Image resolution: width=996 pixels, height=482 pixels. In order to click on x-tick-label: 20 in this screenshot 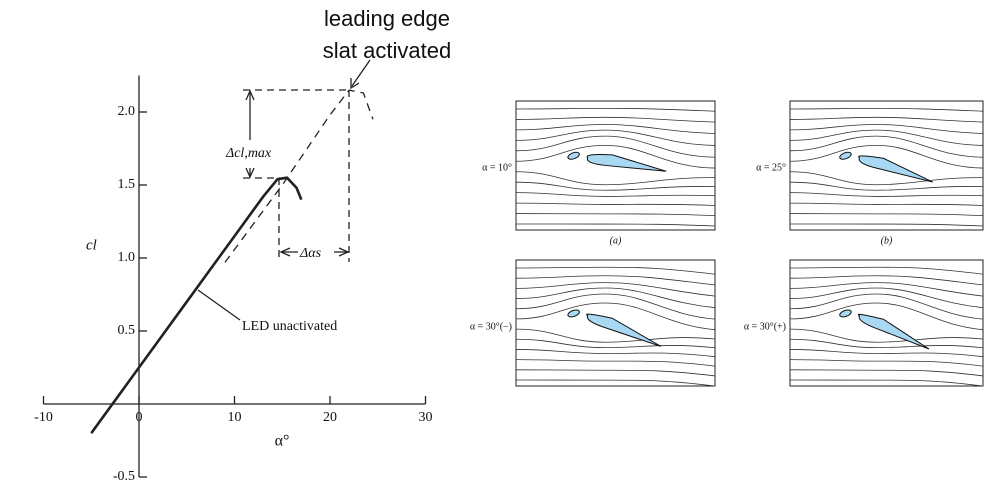, I will do `click(330, 417)`.